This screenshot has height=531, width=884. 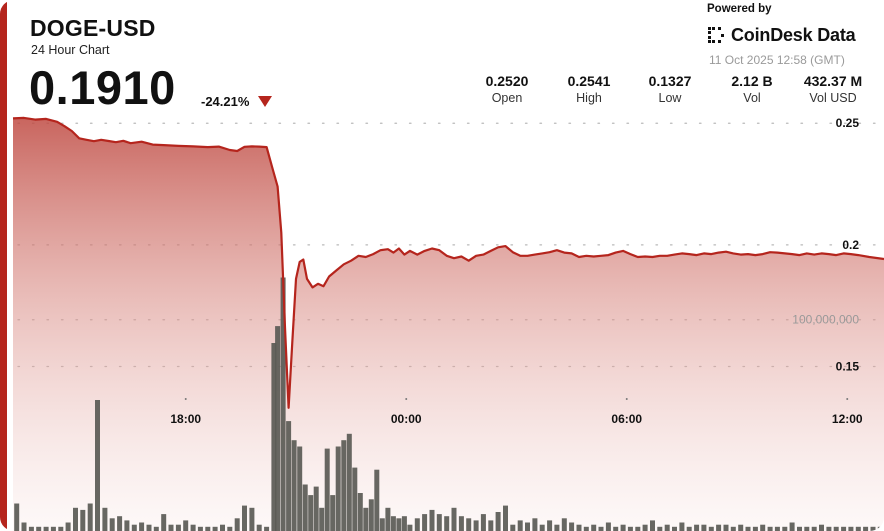 I want to click on stat-vol: 2.12 B Vol, so click(x=752, y=89).